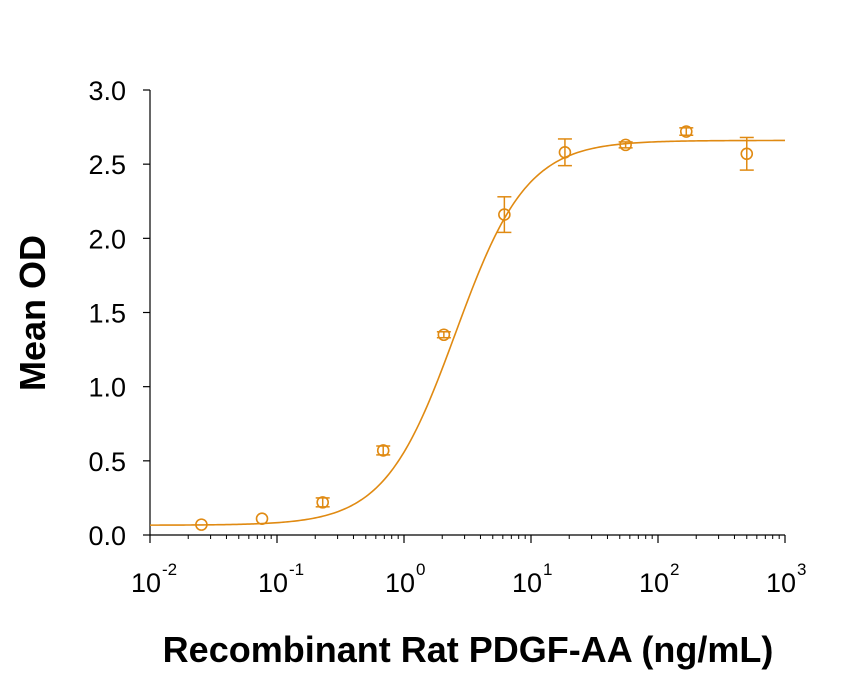 The height and width of the screenshot is (676, 861). Describe the element at coordinates (801, 569) in the screenshot. I see `x-tick-exponent: 3` at that location.